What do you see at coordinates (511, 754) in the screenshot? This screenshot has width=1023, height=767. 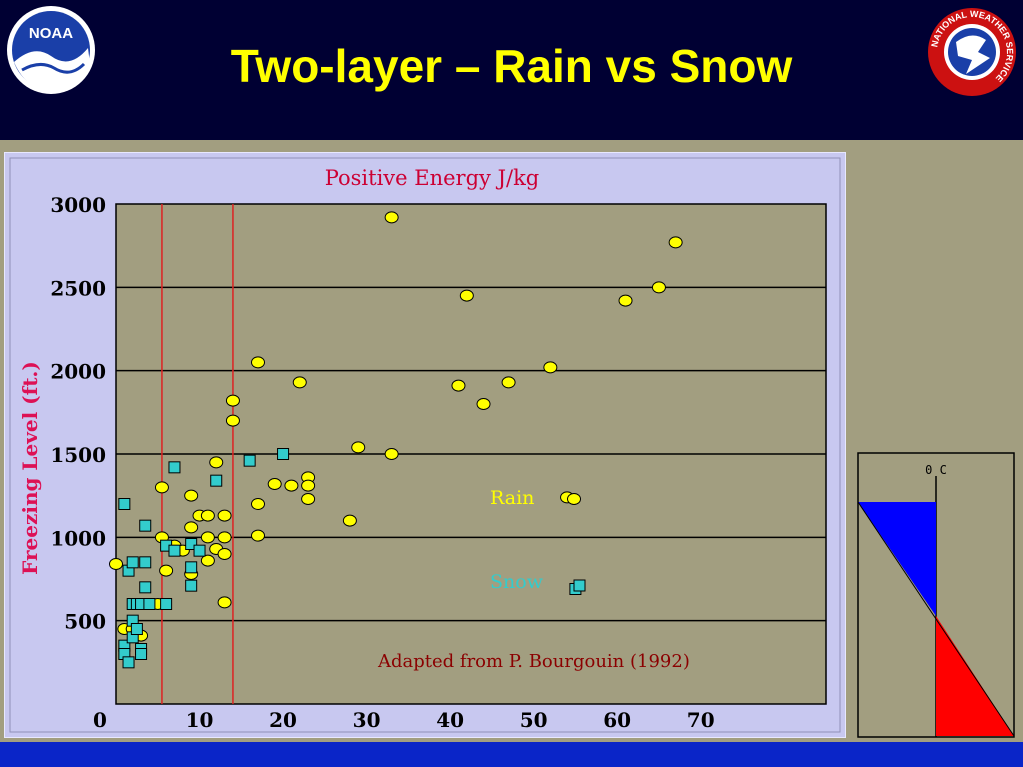 I see `footer-bar` at bounding box center [511, 754].